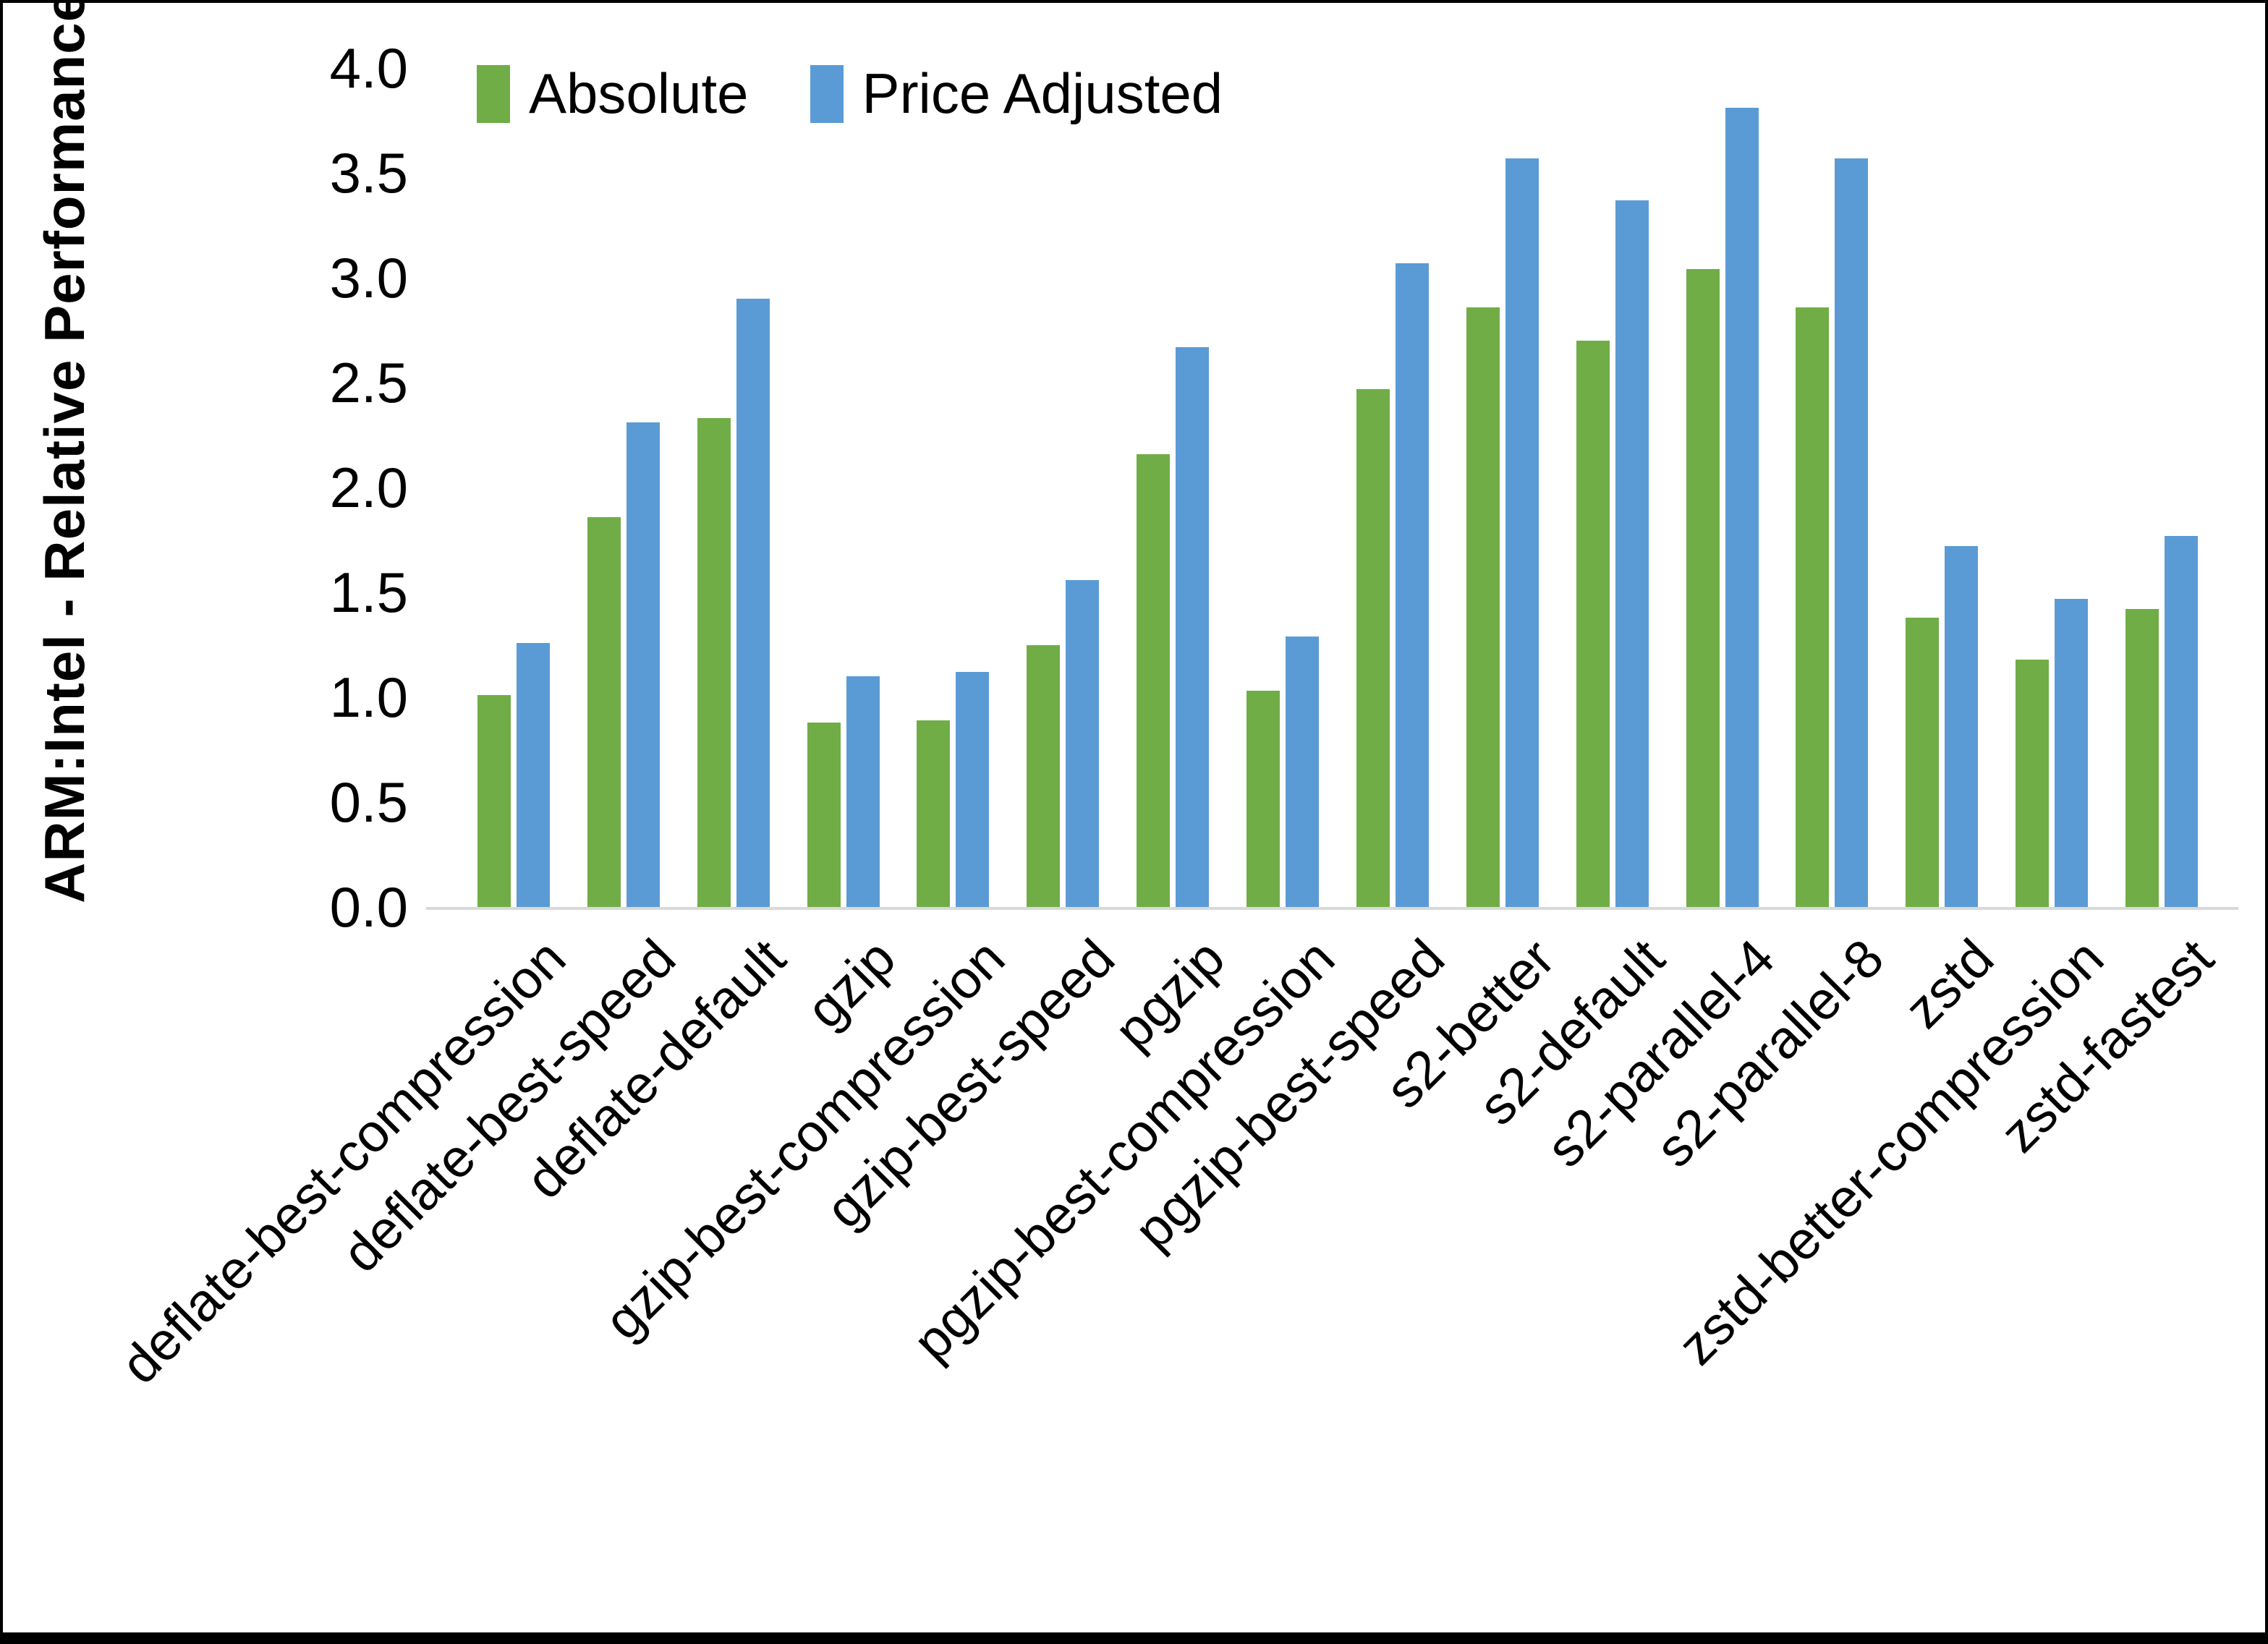 The image size is (2268, 1644). What do you see at coordinates (1063, 487) in the screenshot?
I see `bar-group-gzip-best-speed` at bounding box center [1063, 487].